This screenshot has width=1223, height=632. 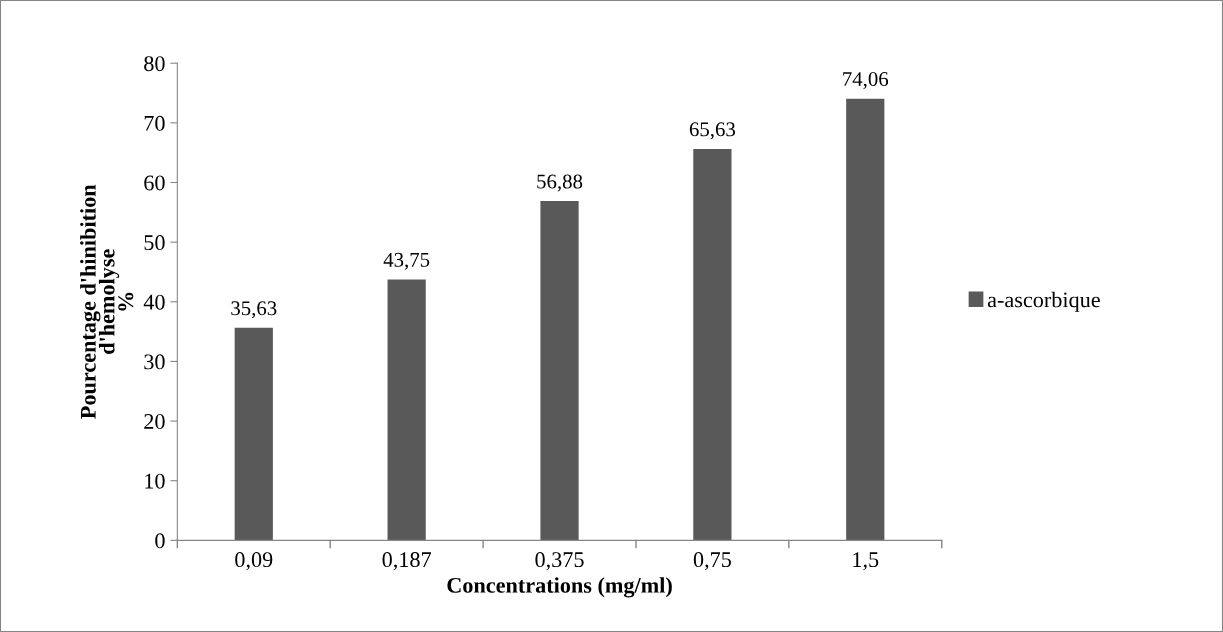 What do you see at coordinates (155, 481) in the screenshot?
I see `y-tick-label: 10` at bounding box center [155, 481].